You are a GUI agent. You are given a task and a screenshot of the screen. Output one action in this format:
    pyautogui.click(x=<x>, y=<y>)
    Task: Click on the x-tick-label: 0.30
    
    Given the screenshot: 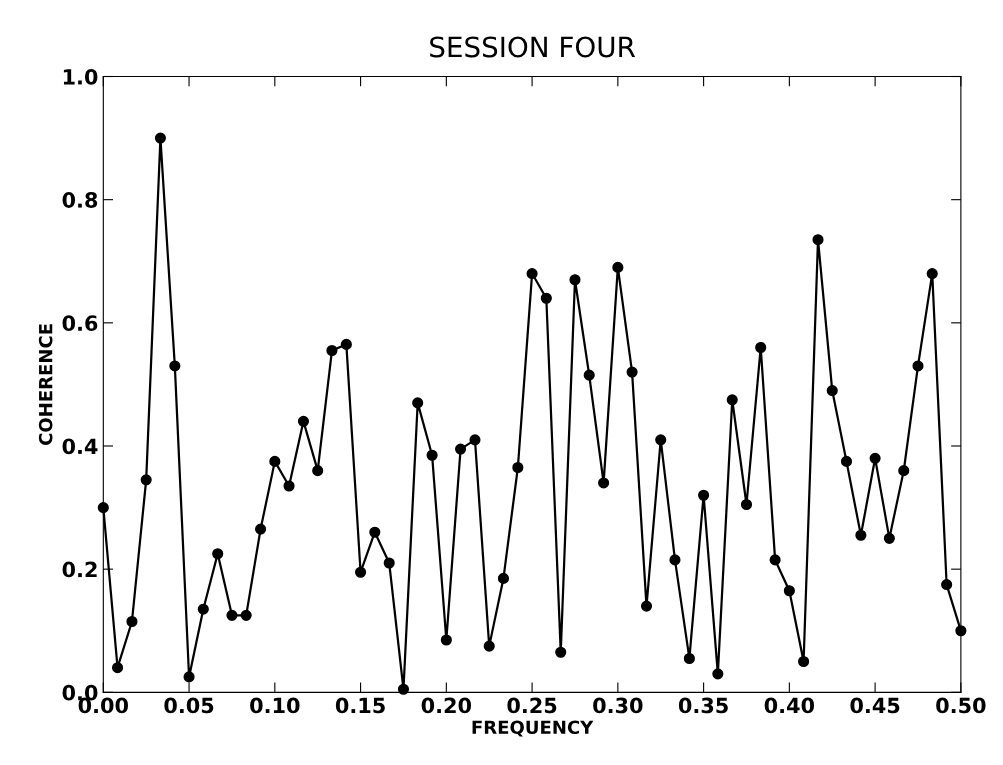 What is the action you would take?
    pyautogui.click(x=618, y=705)
    